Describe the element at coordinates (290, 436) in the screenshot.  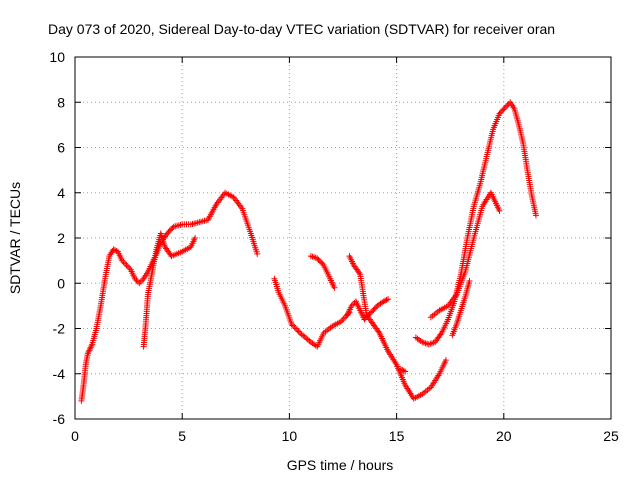
I see `x-tick-label: 10` at that location.